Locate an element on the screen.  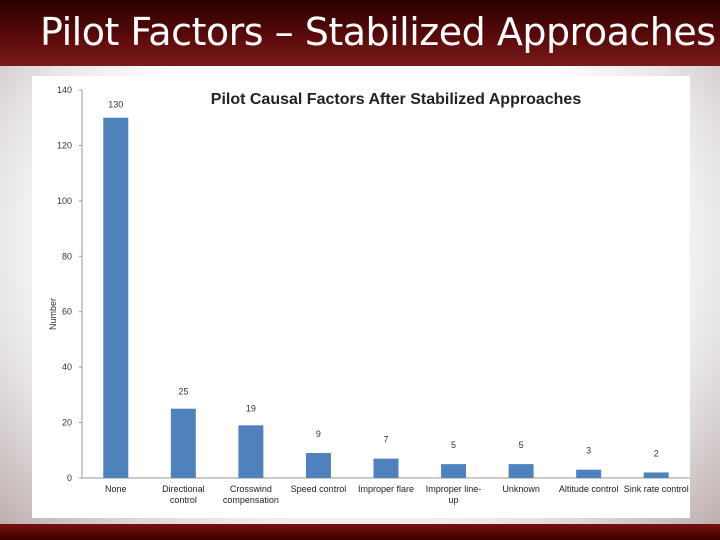
data-label: 19 is located at coordinates (251, 408).